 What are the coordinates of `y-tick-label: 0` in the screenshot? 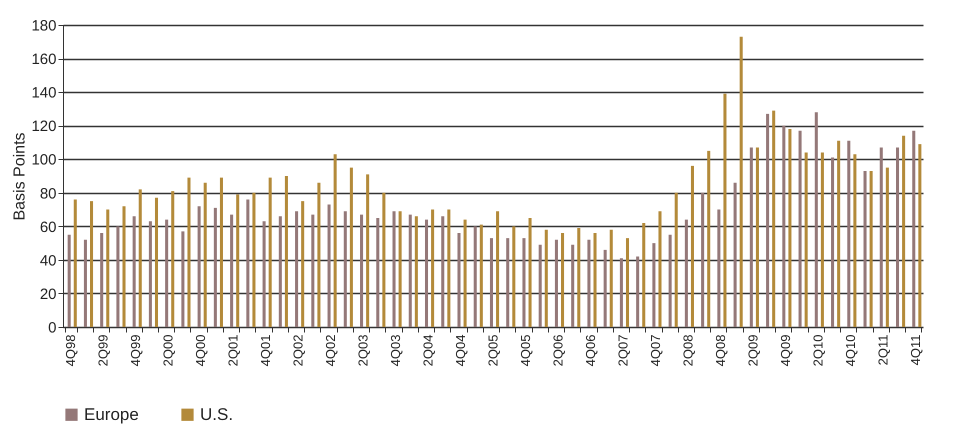 It's located at (52, 328).